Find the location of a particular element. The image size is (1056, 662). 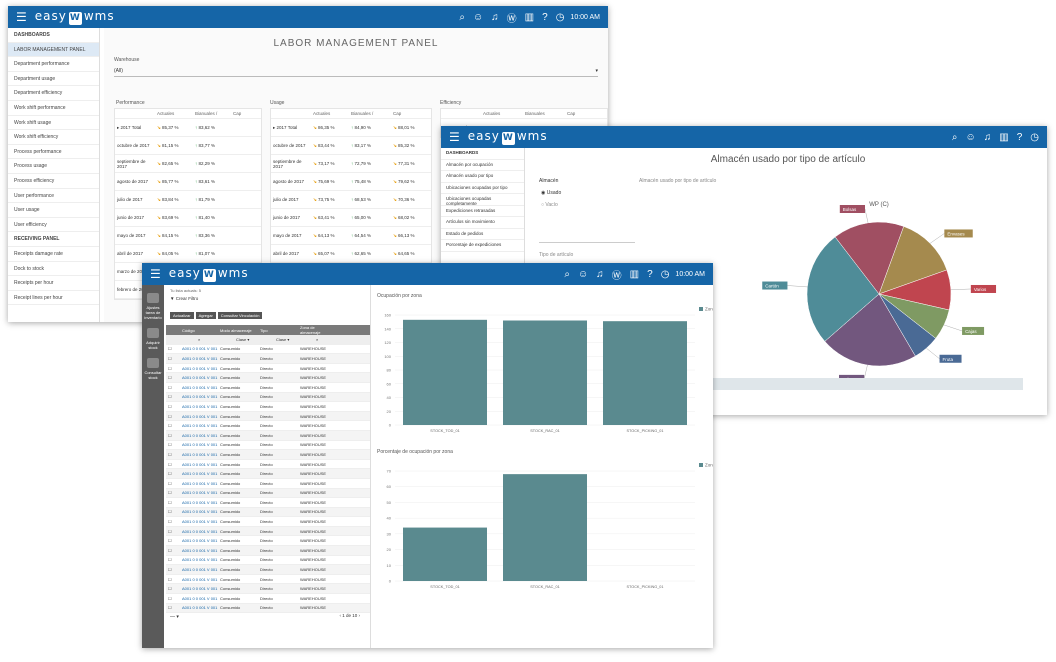

warehouse-select: (All) ▾ is located at coordinates (356, 71).